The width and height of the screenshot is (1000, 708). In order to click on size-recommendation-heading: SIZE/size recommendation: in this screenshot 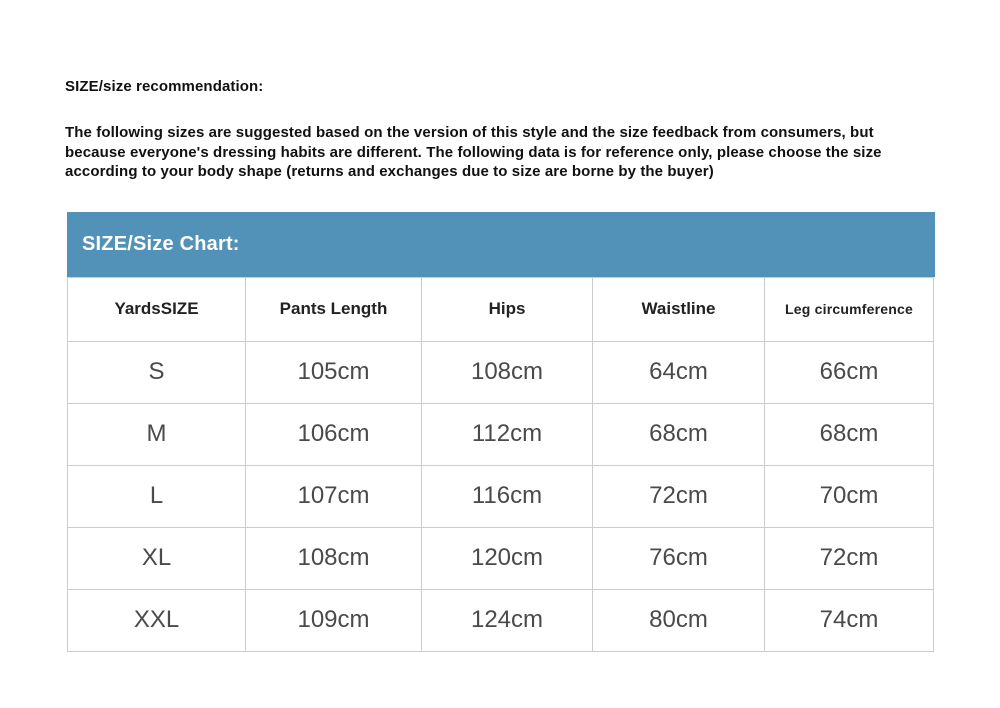, I will do `click(164, 86)`.